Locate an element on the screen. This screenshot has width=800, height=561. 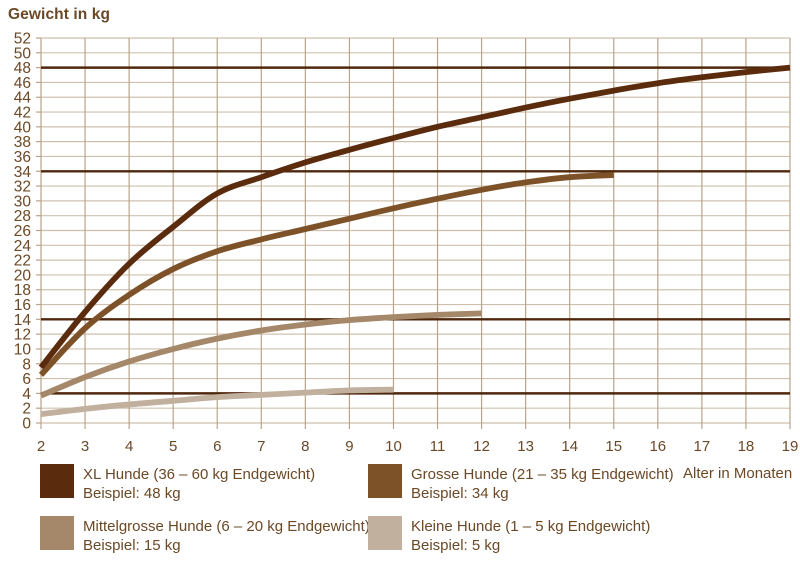
svg-text: 11 is located at coordinates (438, 446).